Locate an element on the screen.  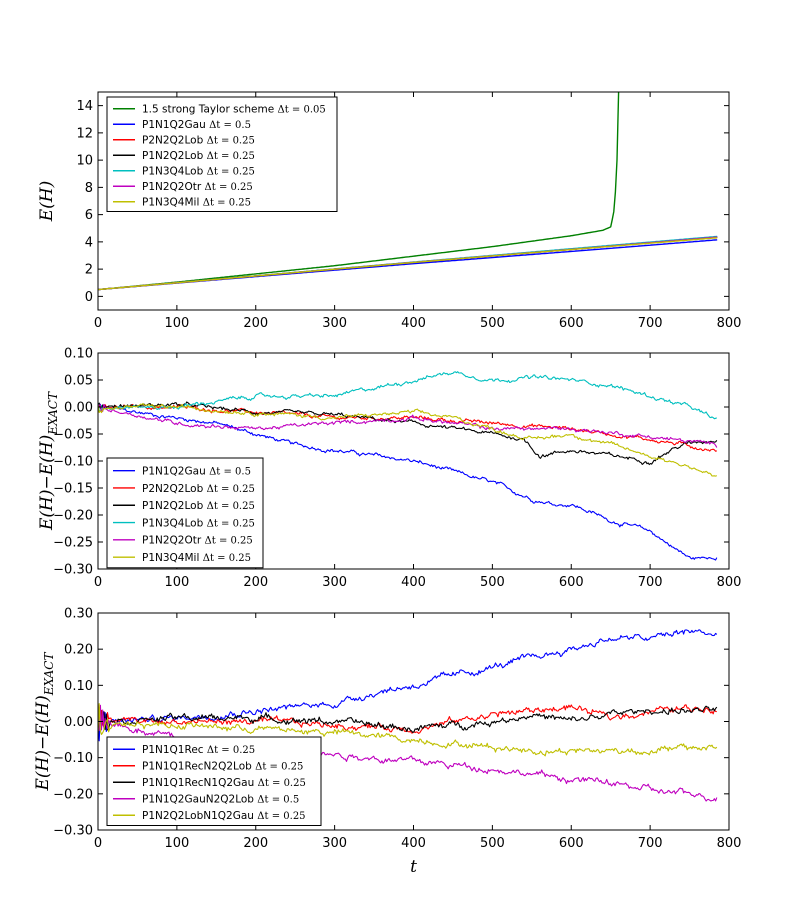
y-axis-label: E(H) is located at coordinates (47, 202).